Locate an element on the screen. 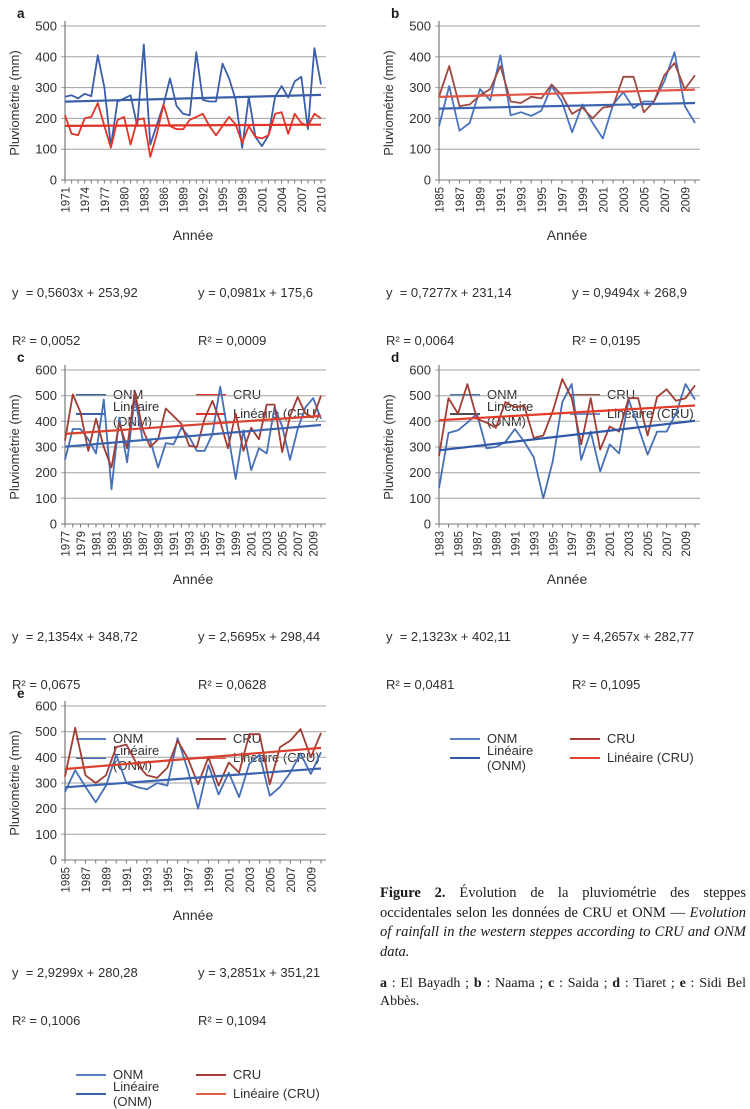  svg-text: 2003 is located at coordinates (630, 544).